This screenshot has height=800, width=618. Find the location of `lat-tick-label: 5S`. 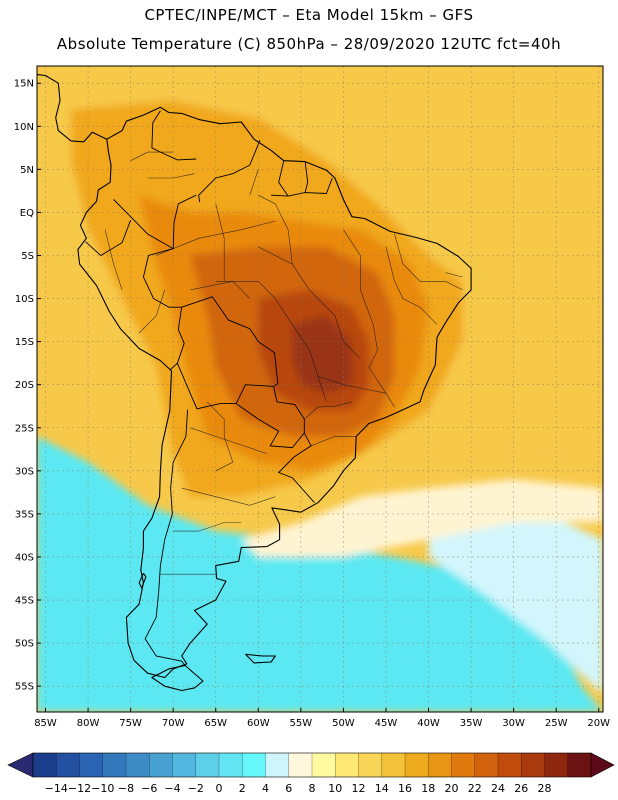

lat-tick-label: 5S is located at coordinates (27, 256).